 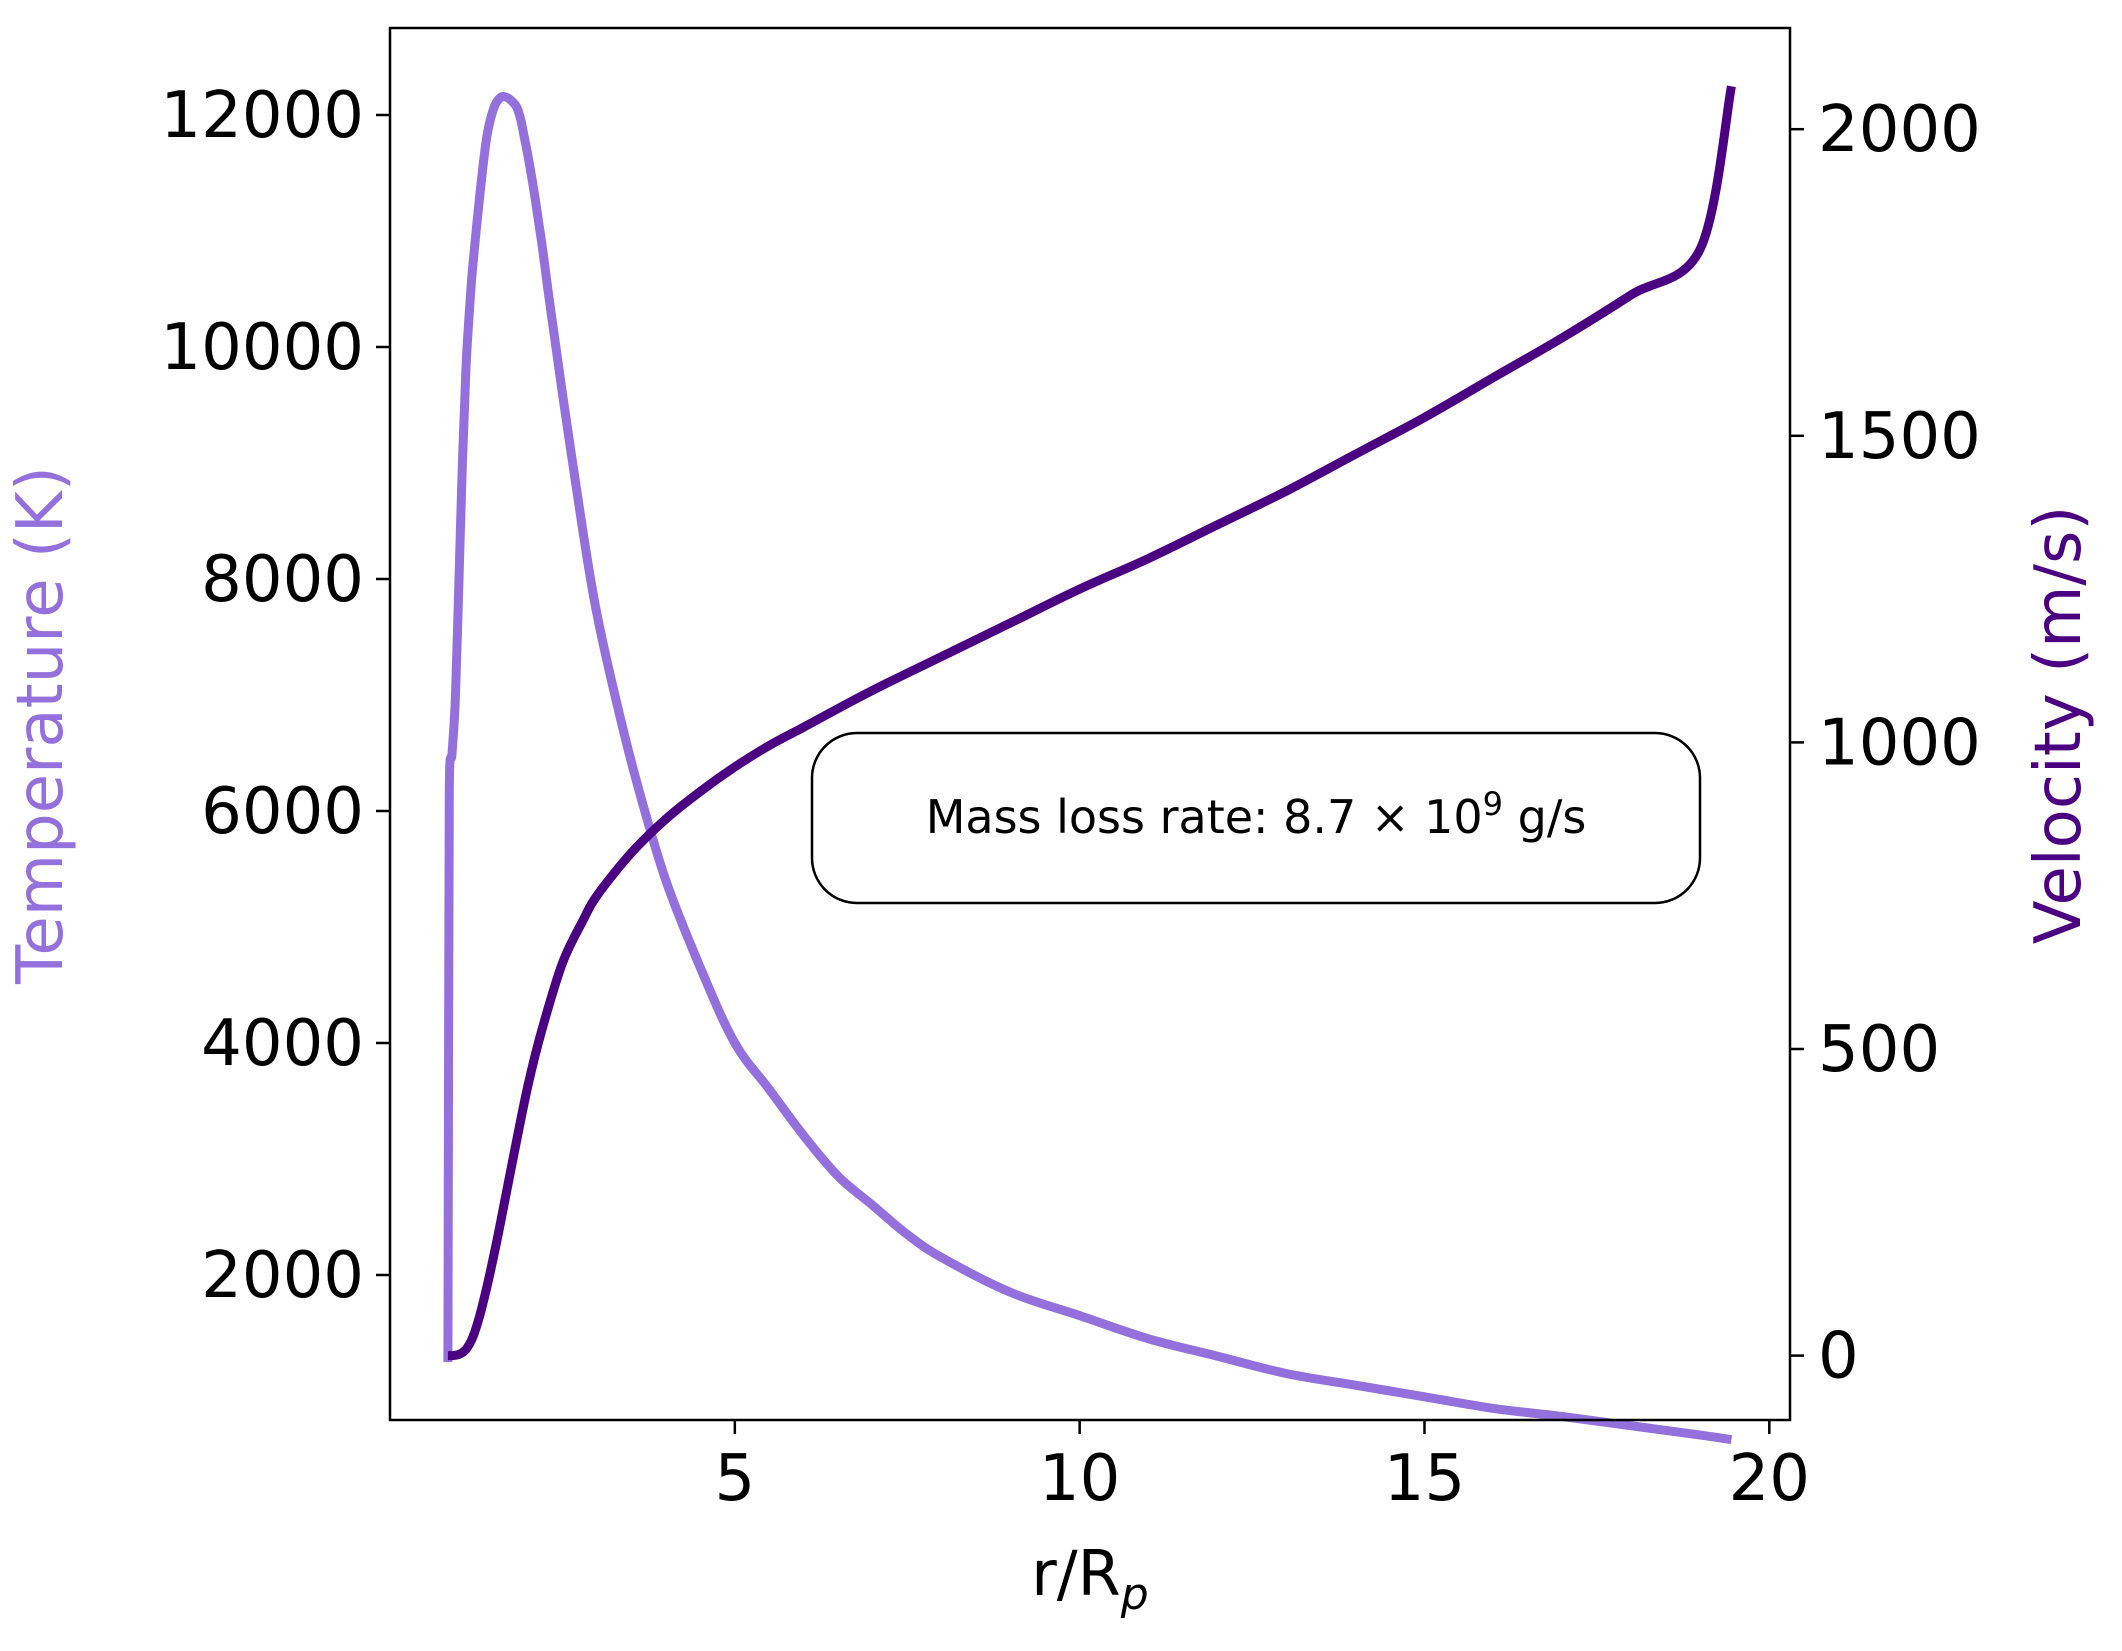 I want to click on left-y-axis-label: Temperature (K), so click(x=41, y=725).